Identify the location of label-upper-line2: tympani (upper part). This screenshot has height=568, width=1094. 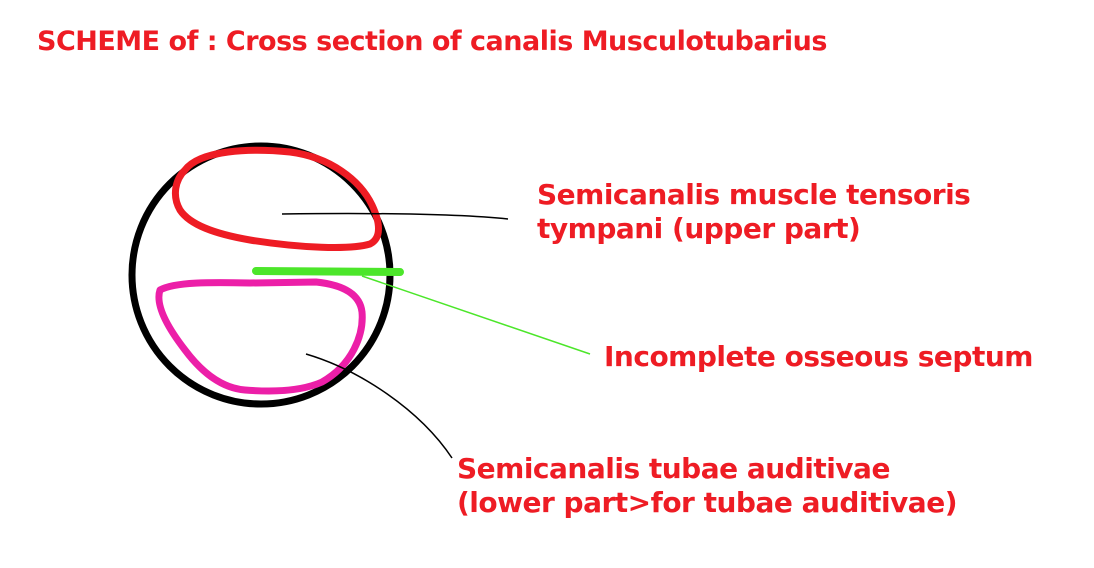
(699, 228).